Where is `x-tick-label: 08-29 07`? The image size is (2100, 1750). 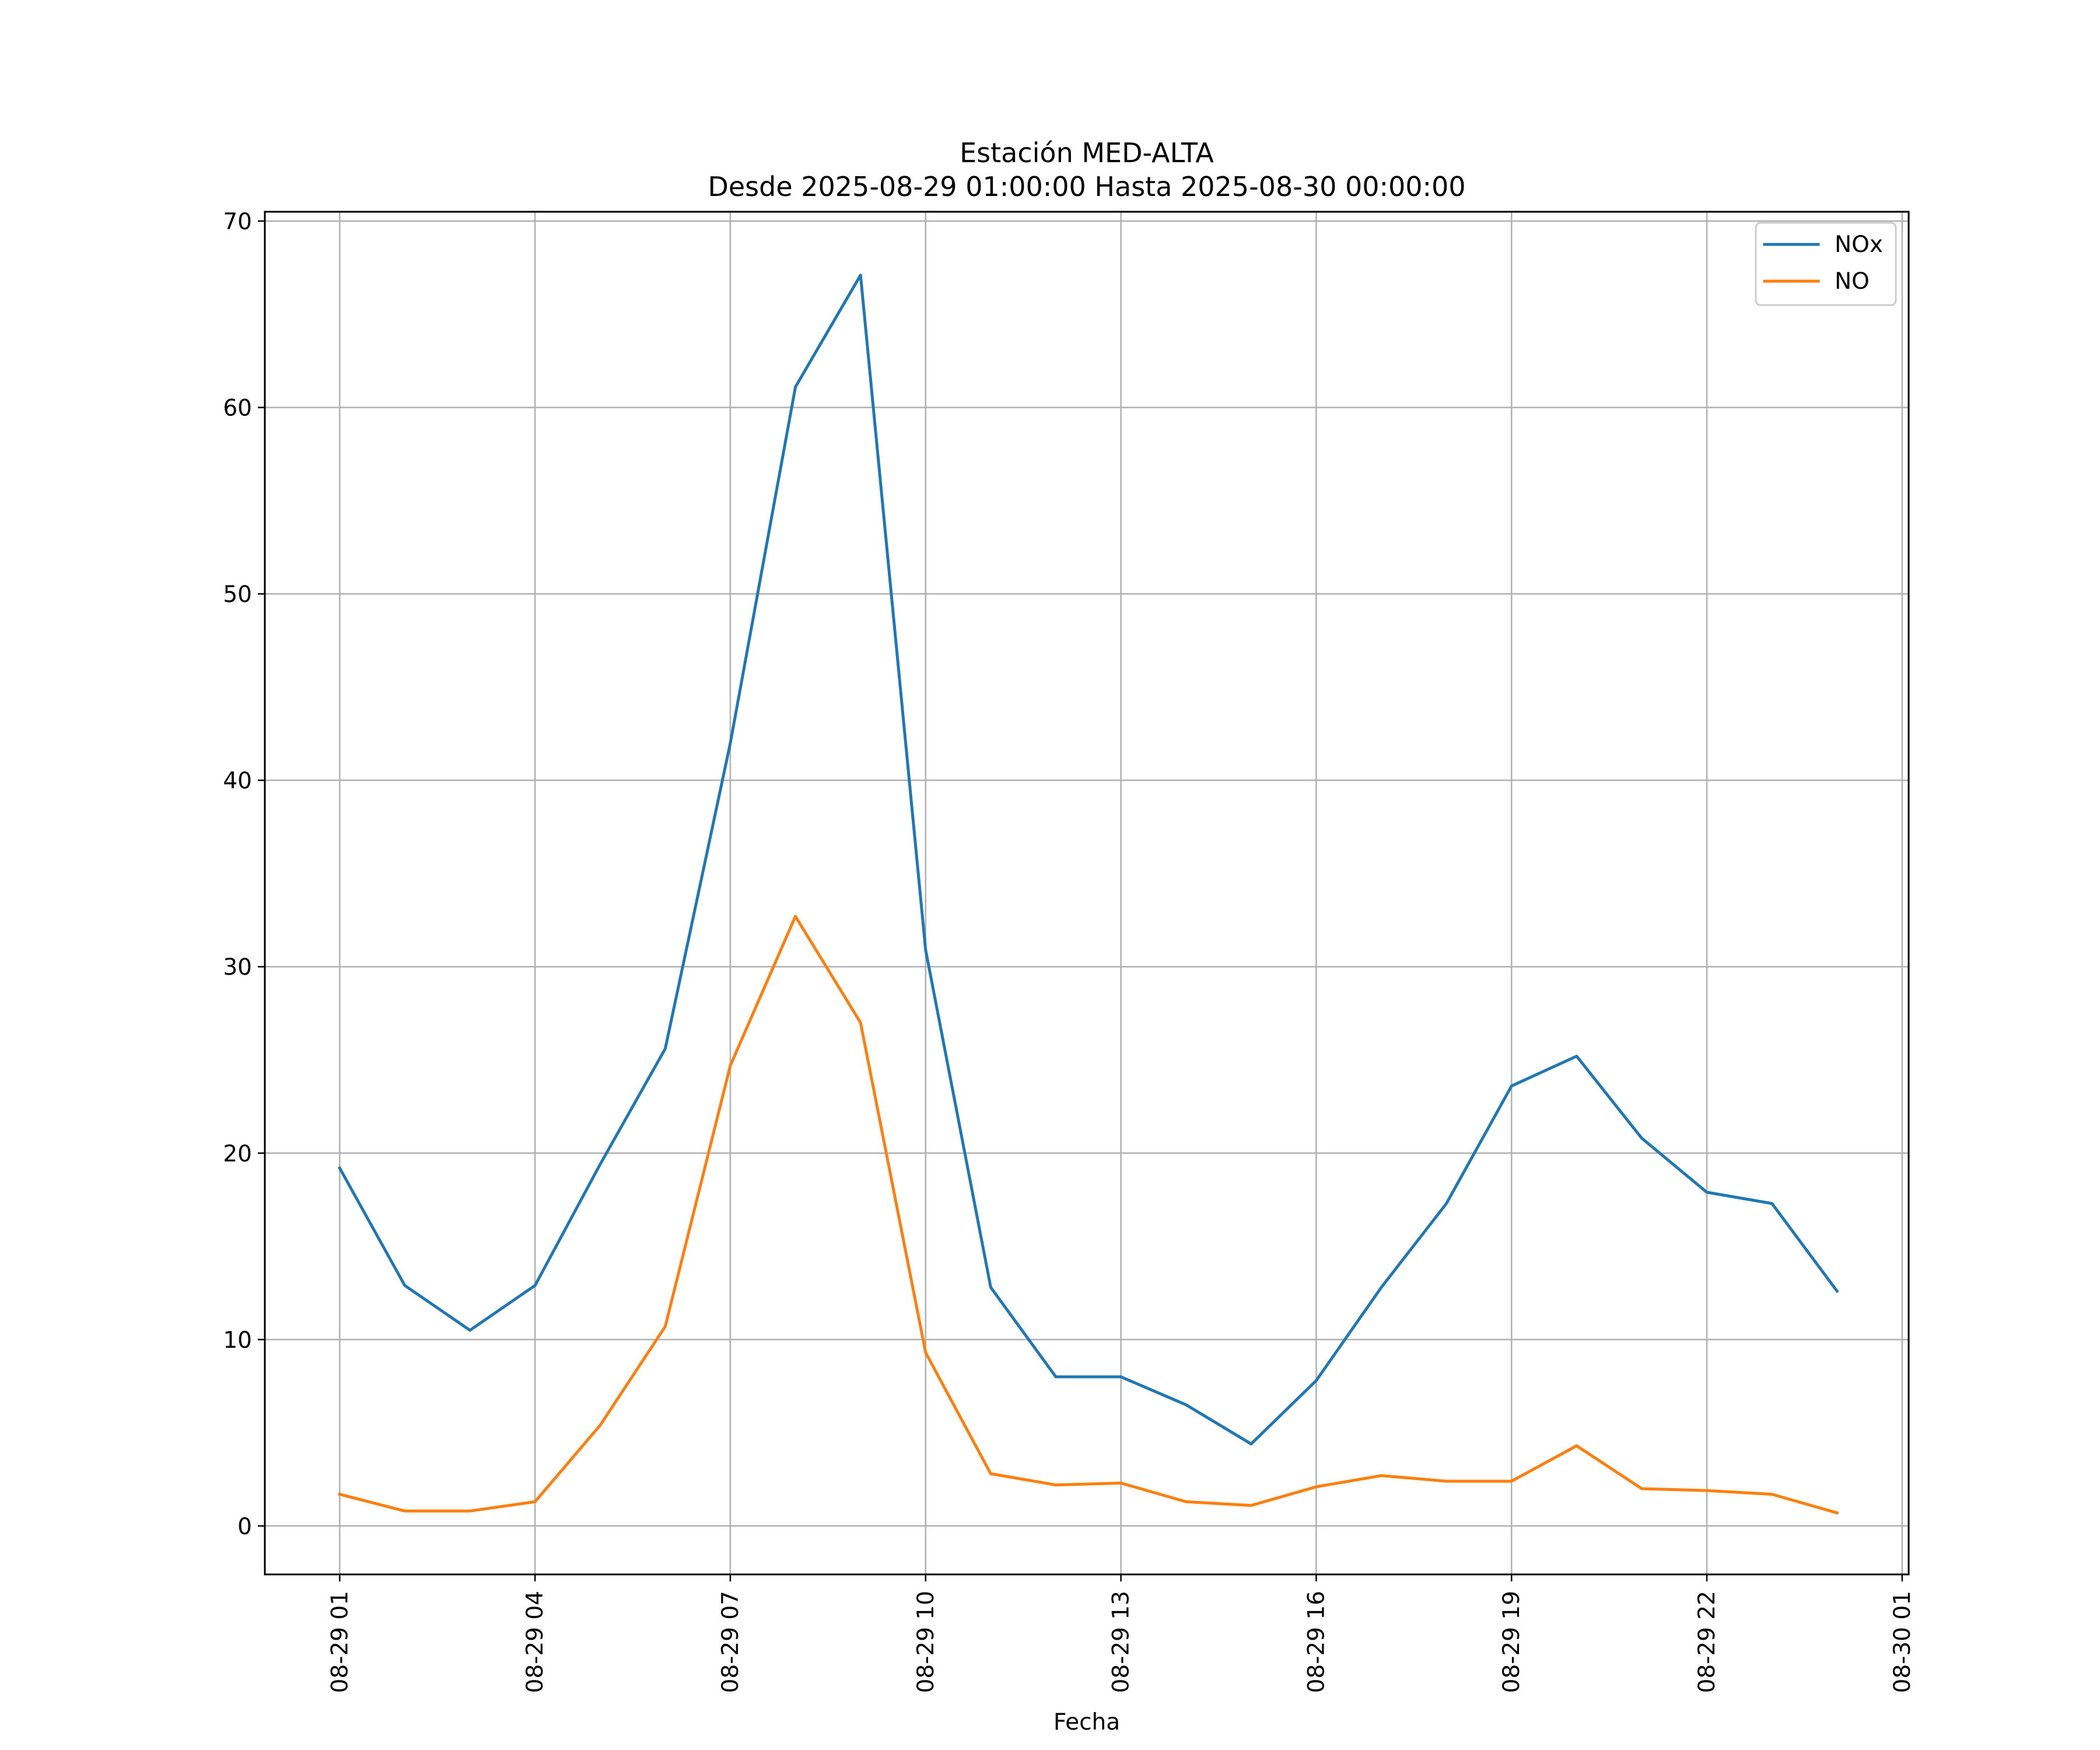 x-tick-label: 08-29 07 is located at coordinates (731, 1642).